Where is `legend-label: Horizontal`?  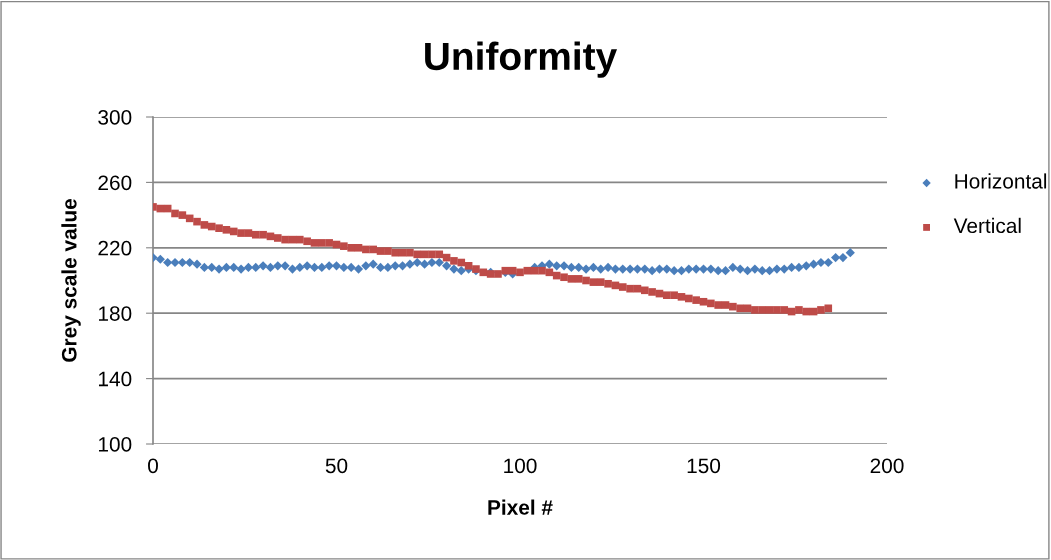 legend-label: Horizontal is located at coordinates (1001, 181).